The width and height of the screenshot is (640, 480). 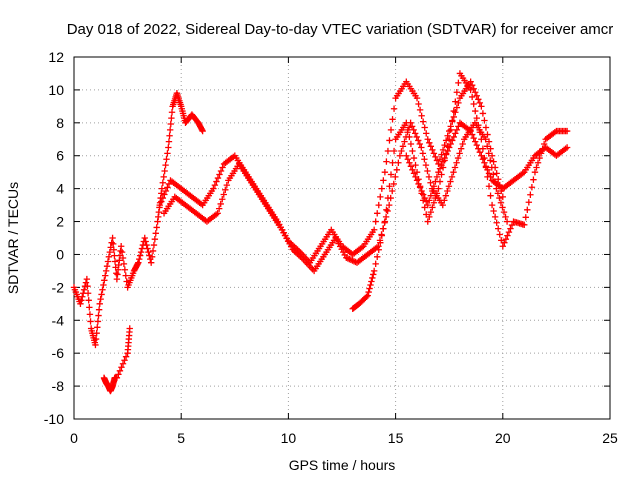 I want to click on y-axis-label: SDTVAR / TECUs, so click(x=13, y=238).